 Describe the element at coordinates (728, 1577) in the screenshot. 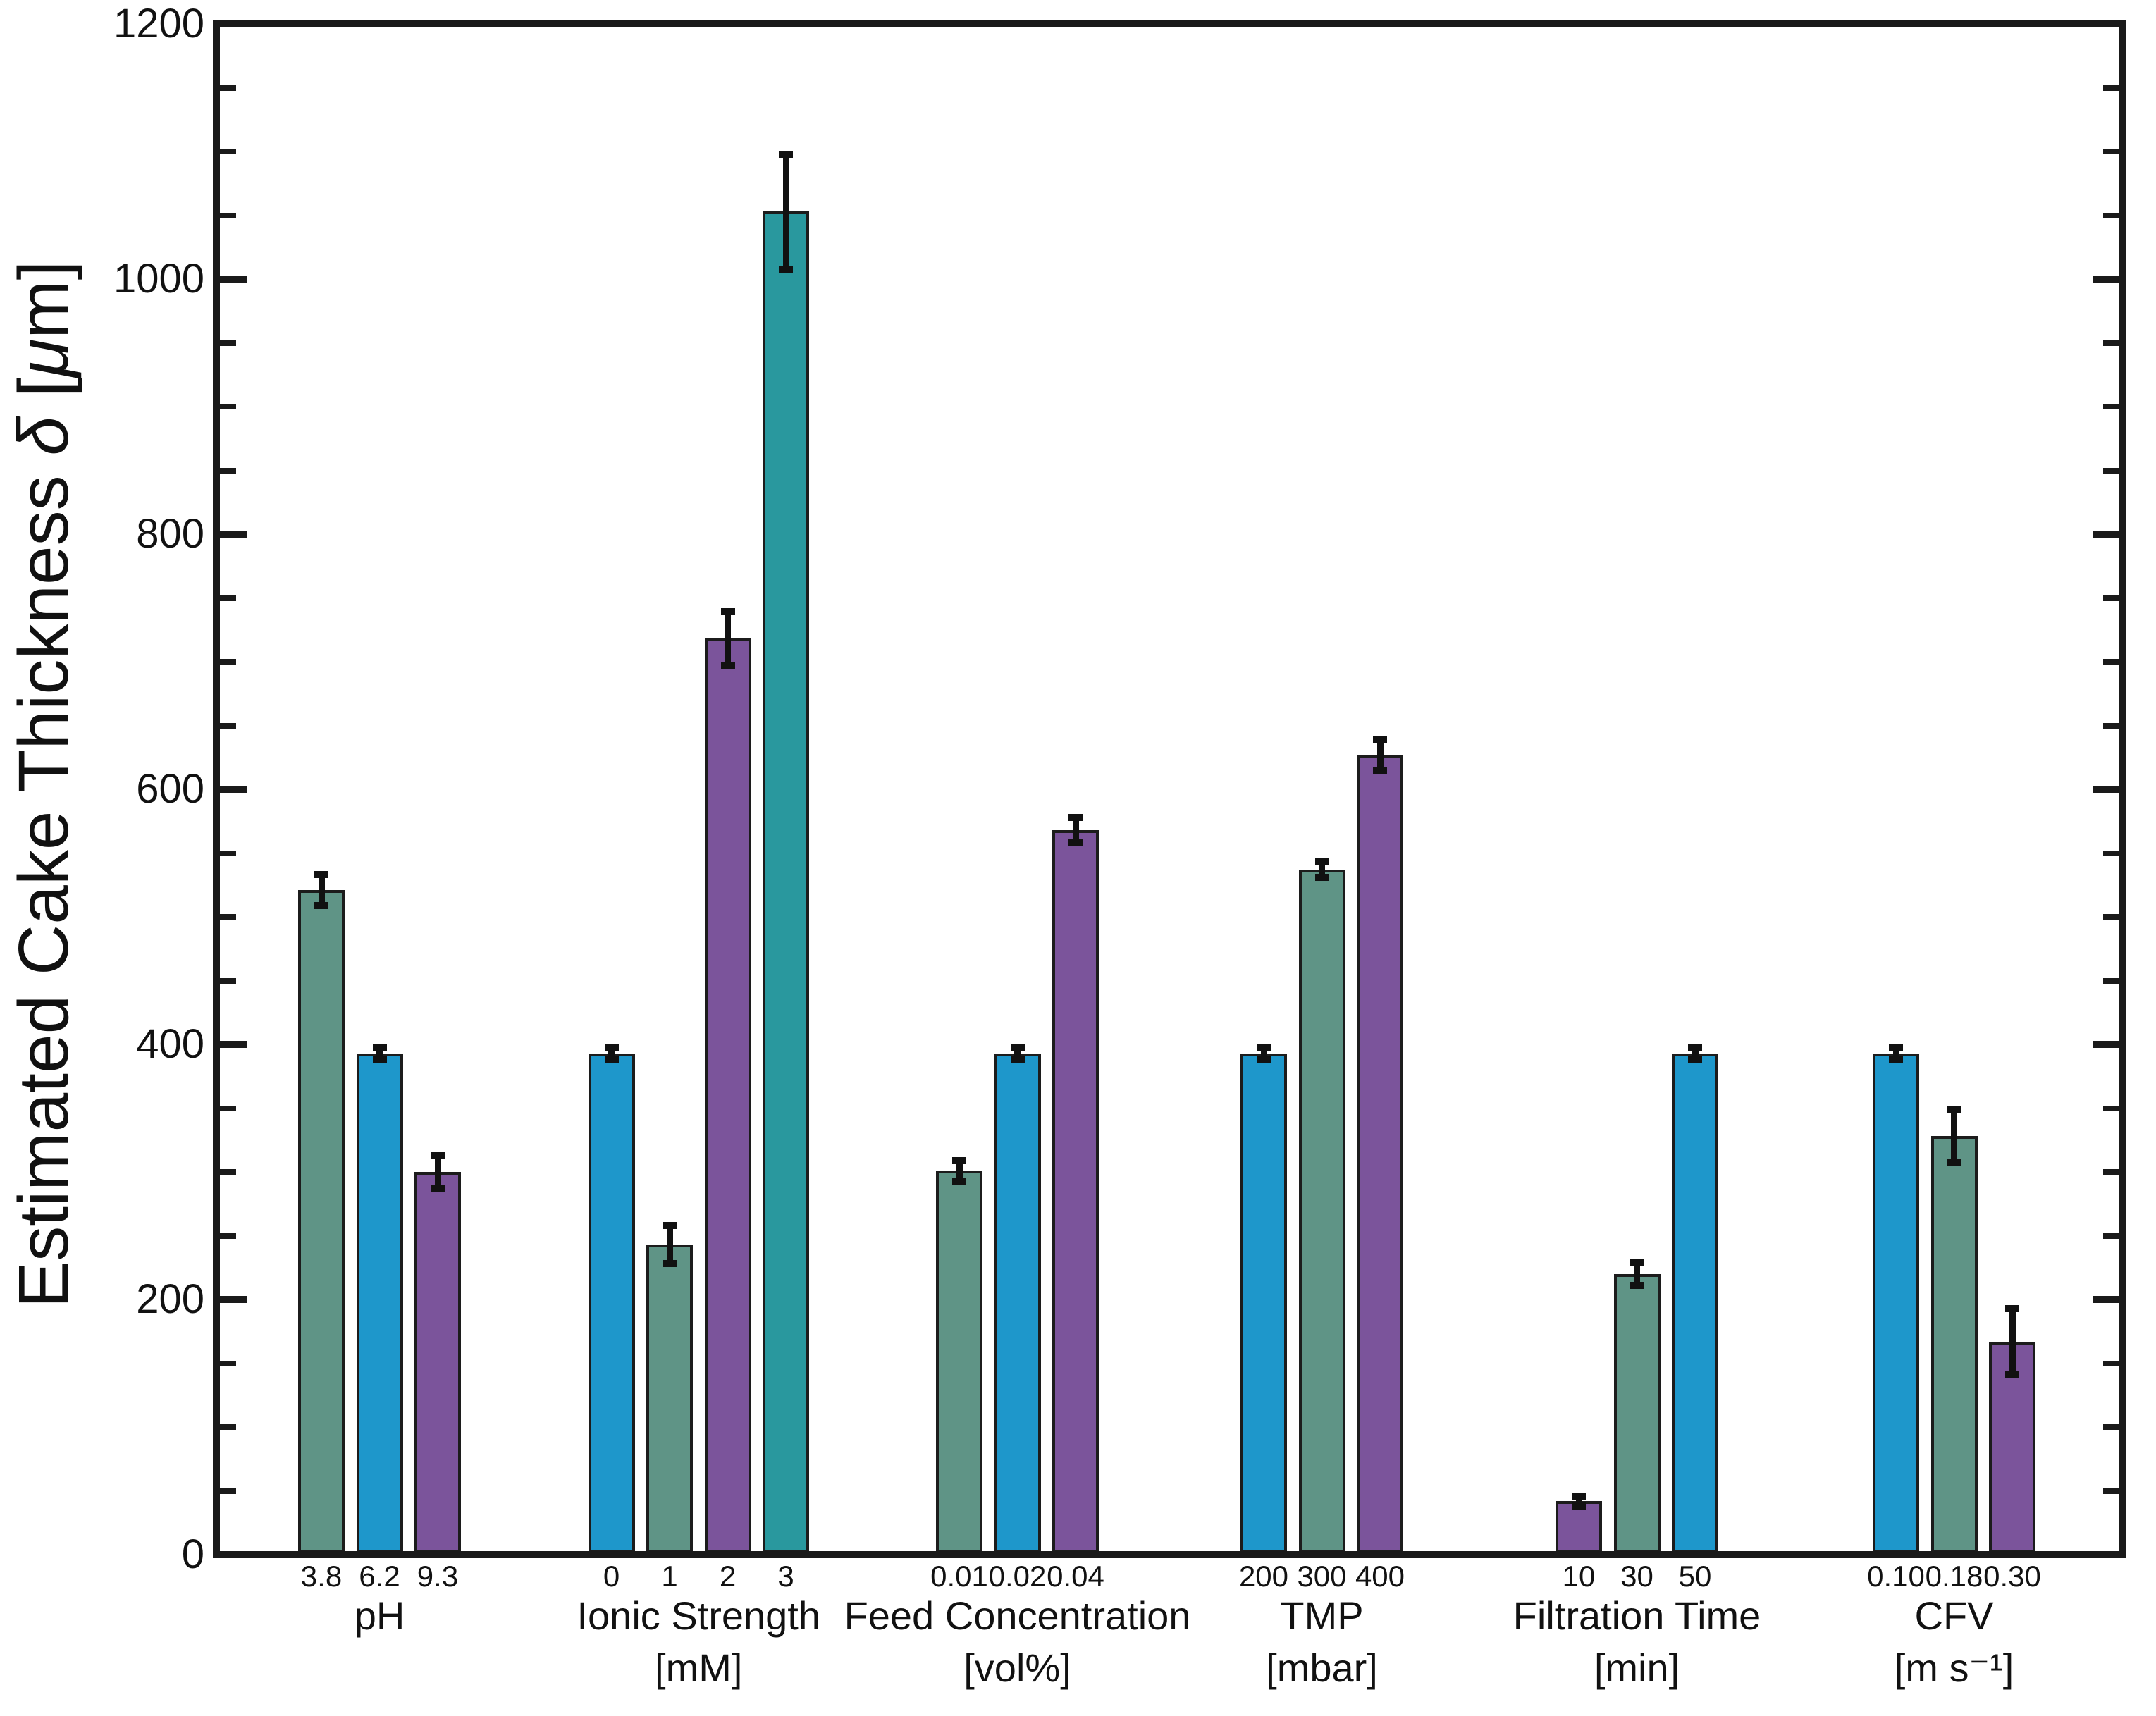

I see `x-tick-label: 2` at that location.